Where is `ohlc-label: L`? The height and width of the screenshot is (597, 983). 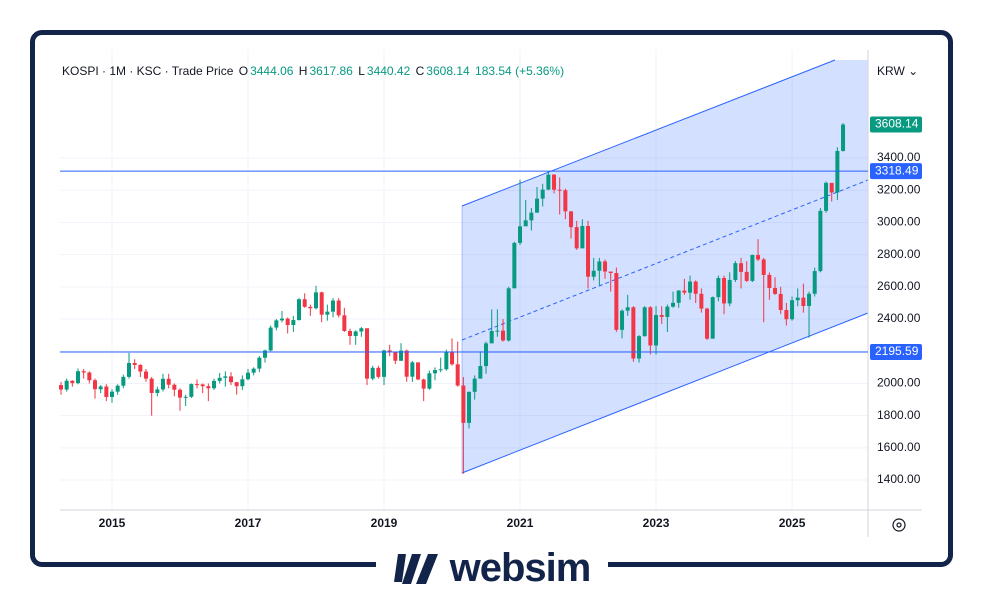
ohlc-label: L is located at coordinates (361, 71).